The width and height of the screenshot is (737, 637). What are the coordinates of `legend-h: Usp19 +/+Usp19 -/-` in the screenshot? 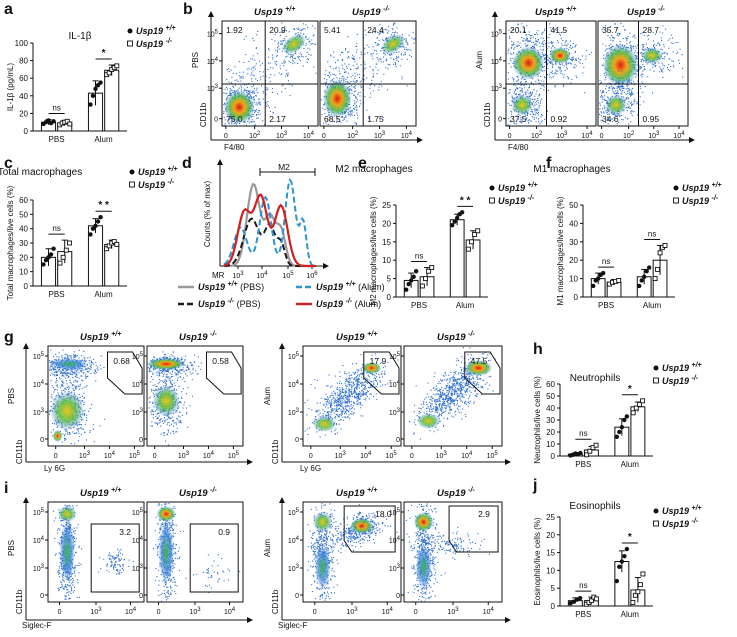 It's located at (677, 374).